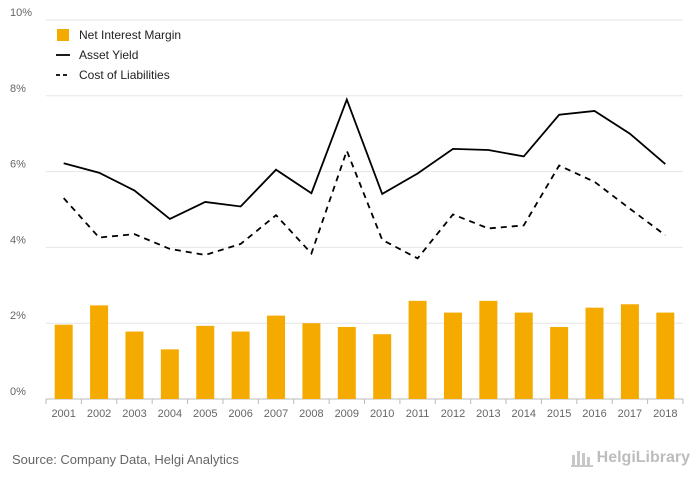 The image size is (700, 483). What do you see at coordinates (643, 457) in the screenshot?
I see `brand-name: HelgiLibrary` at bounding box center [643, 457].